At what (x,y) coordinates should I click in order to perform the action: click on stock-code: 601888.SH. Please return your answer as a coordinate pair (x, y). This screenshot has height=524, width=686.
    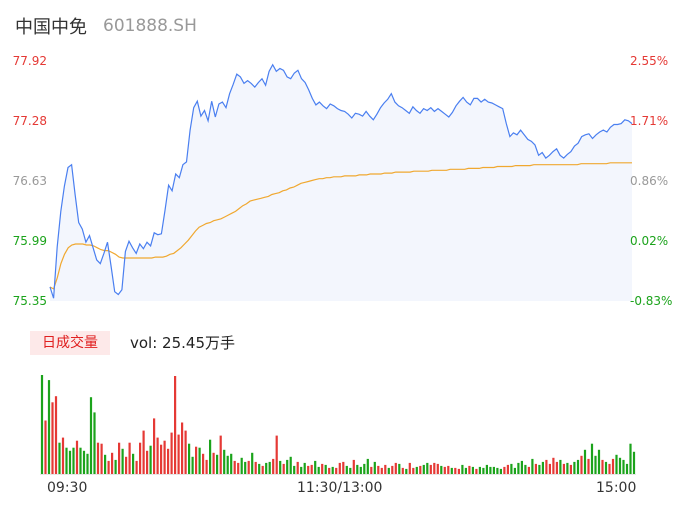
    Looking at the image, I should click on (150, 26).